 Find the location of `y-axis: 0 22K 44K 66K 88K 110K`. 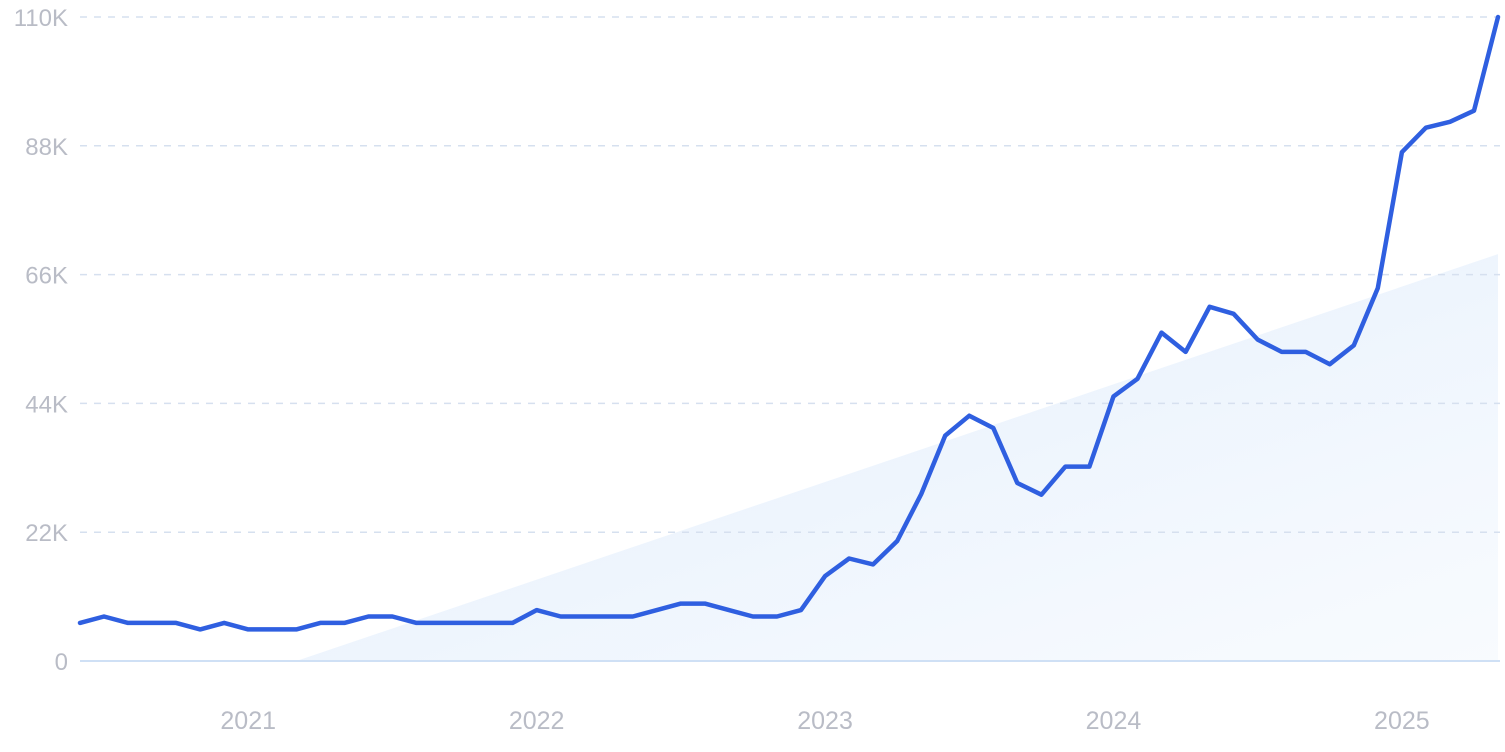

y-axis: 0 22K 44K 66K 88K 110K is located at coordinates (41, 340).